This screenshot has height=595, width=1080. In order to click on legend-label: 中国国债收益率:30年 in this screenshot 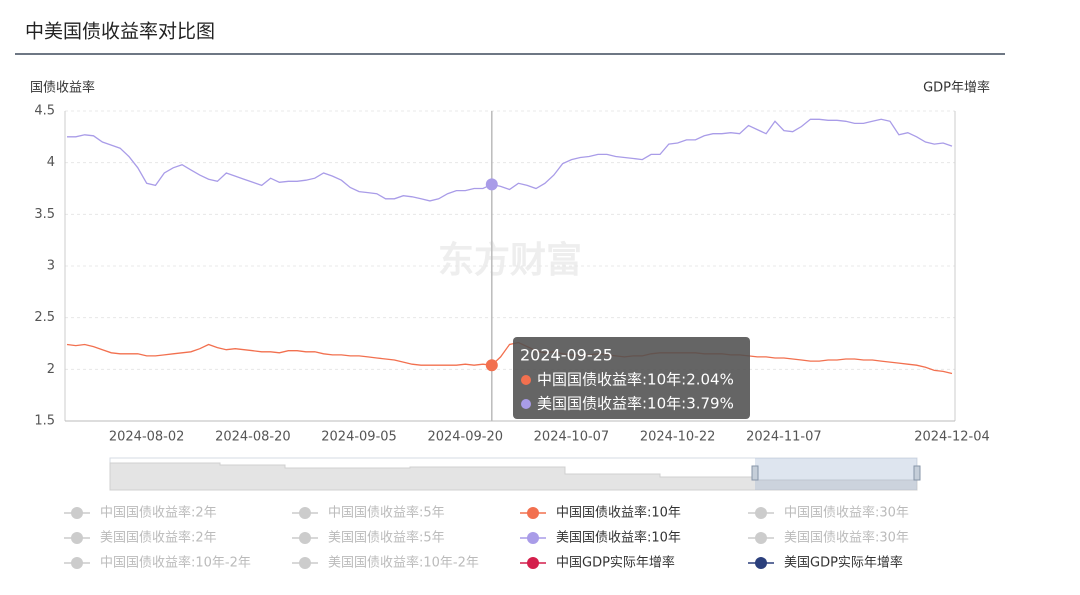, I will do `click(846, 513)`.